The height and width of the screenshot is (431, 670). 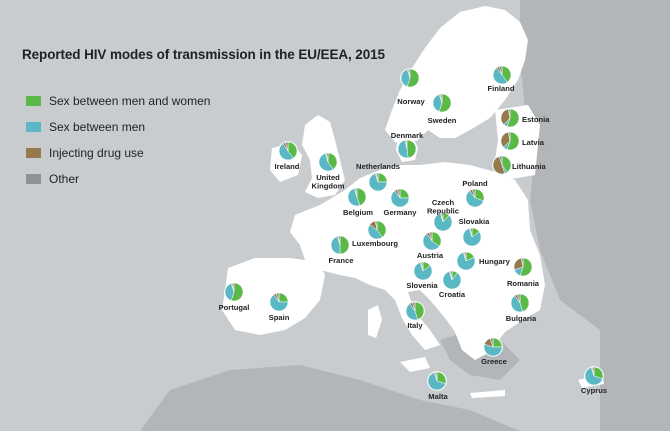 What do you see at coordinates (521, 318) in the screenshot?
I see `country-label-bulgaria: Bulgaria` at bounding box center [521, 318].